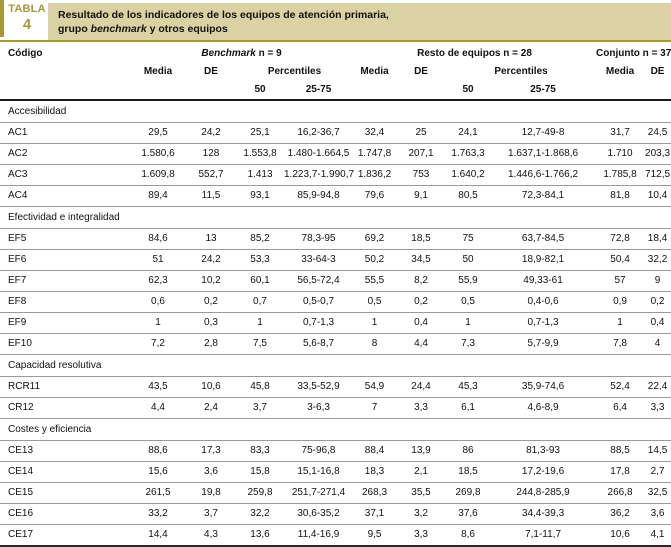  Describe the element at coordinates (65, 196) in the screenshot. I see `indicator-code: AC4` at that location.